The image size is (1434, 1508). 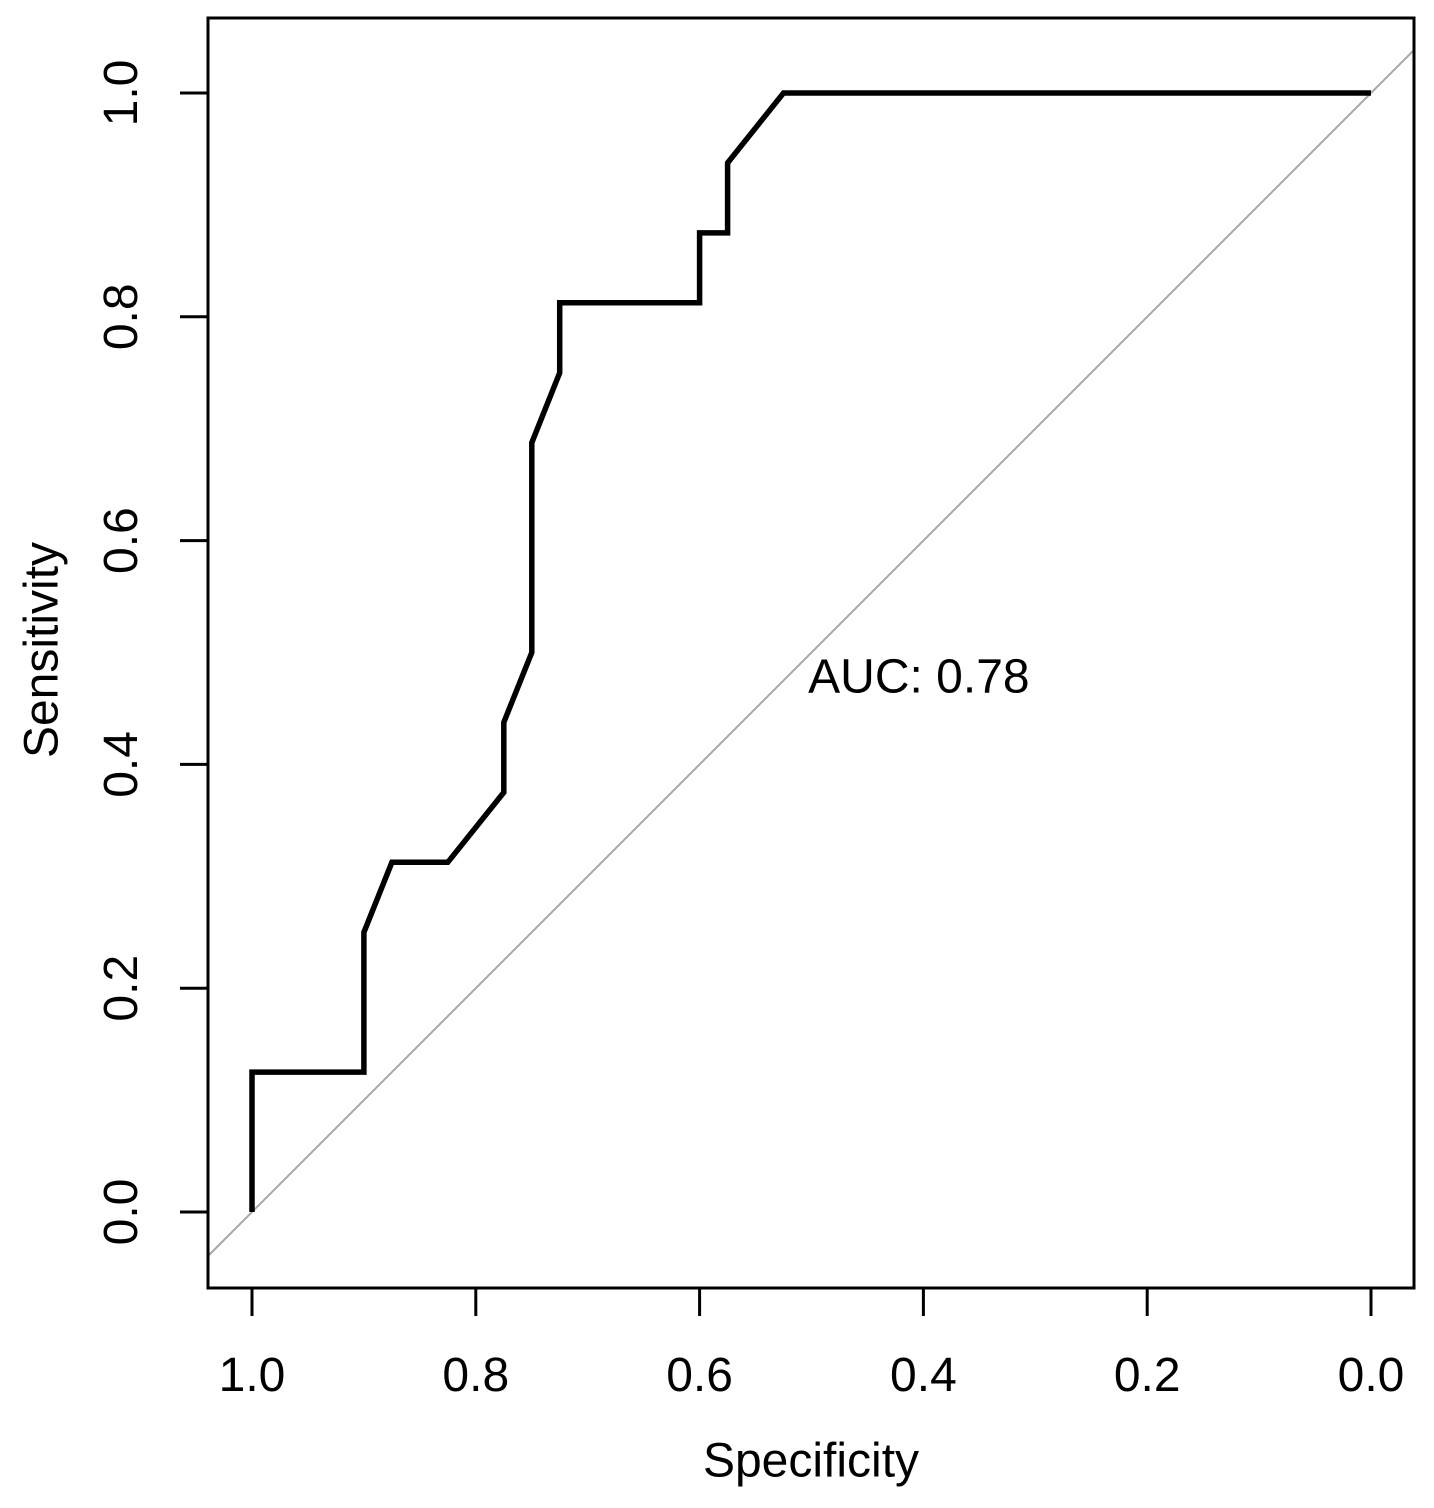 I want to click on y-tick-label: 0.8, so click(x=121, y=316).